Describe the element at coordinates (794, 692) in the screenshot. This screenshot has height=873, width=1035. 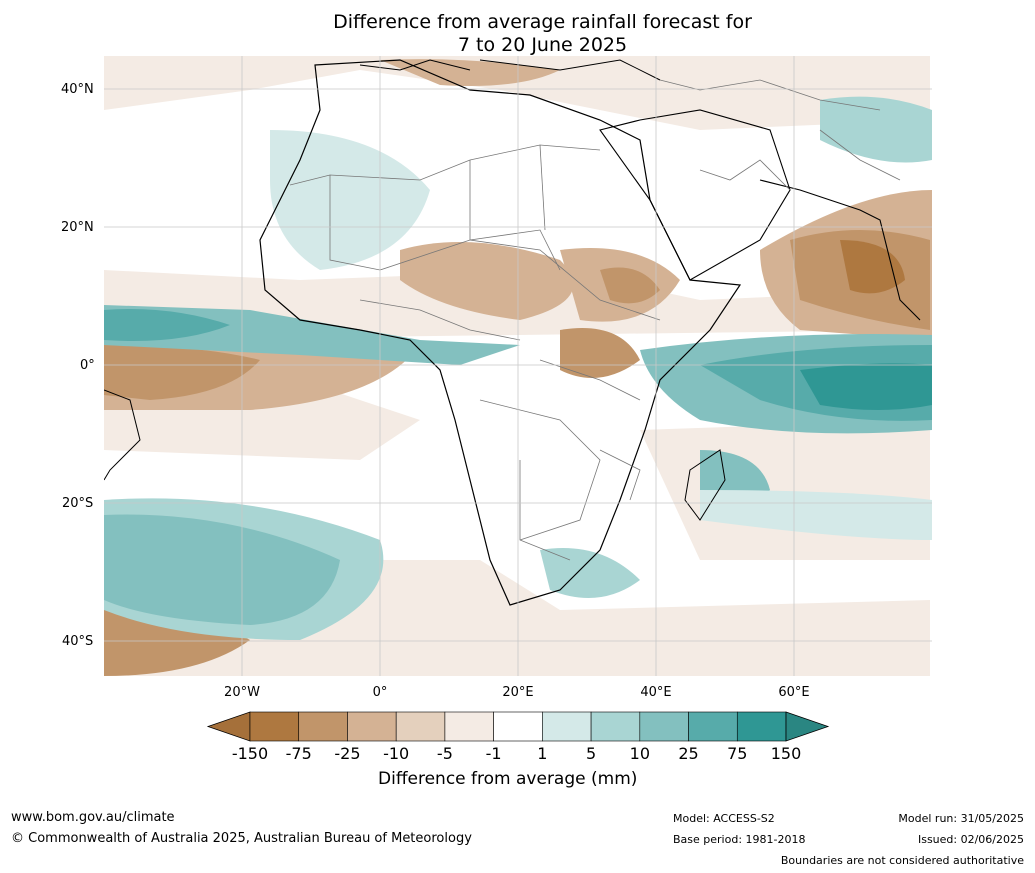
I see `lon-label-60e: 60°E` at that location.